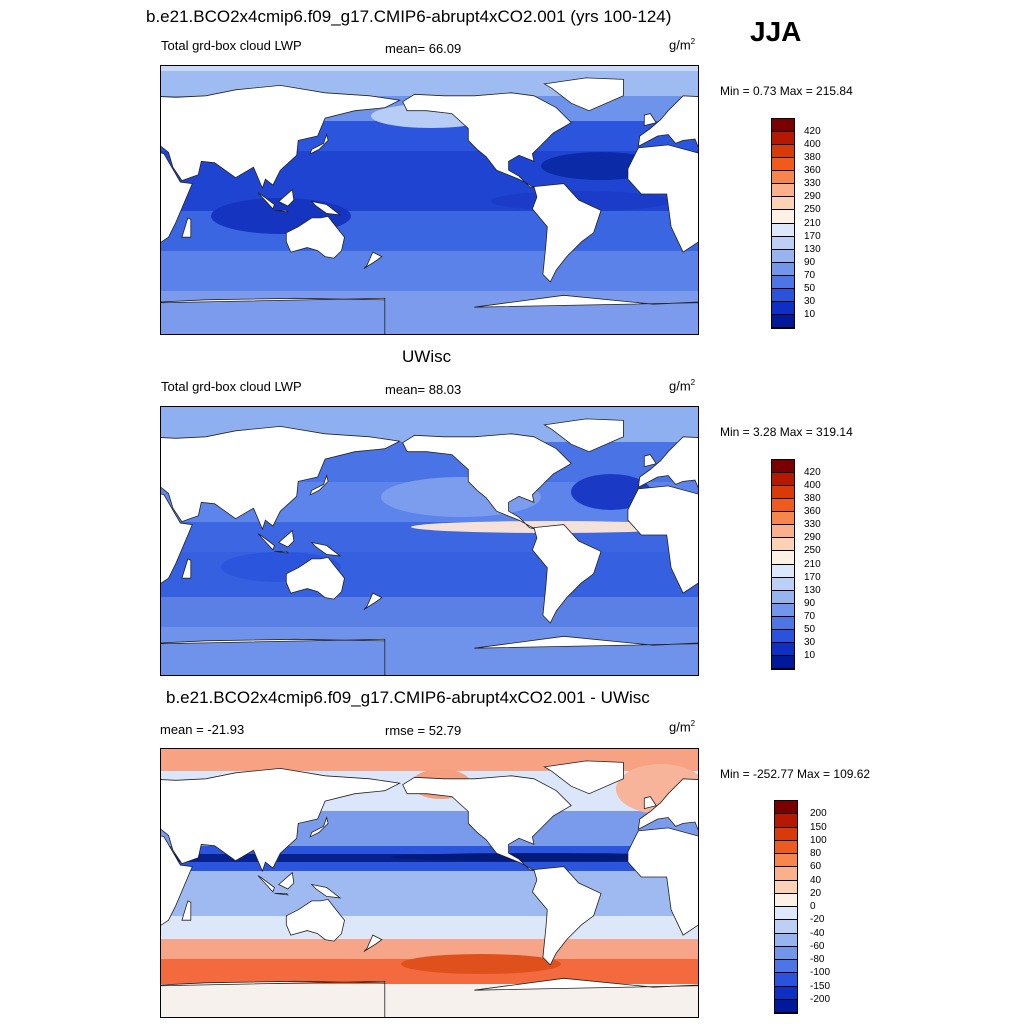 The image size is (1024, 1024). What do you see at coordinates (817, 946) in the screenshot?
I see `colorbar-label: -60` at bounding box center [817, 946].